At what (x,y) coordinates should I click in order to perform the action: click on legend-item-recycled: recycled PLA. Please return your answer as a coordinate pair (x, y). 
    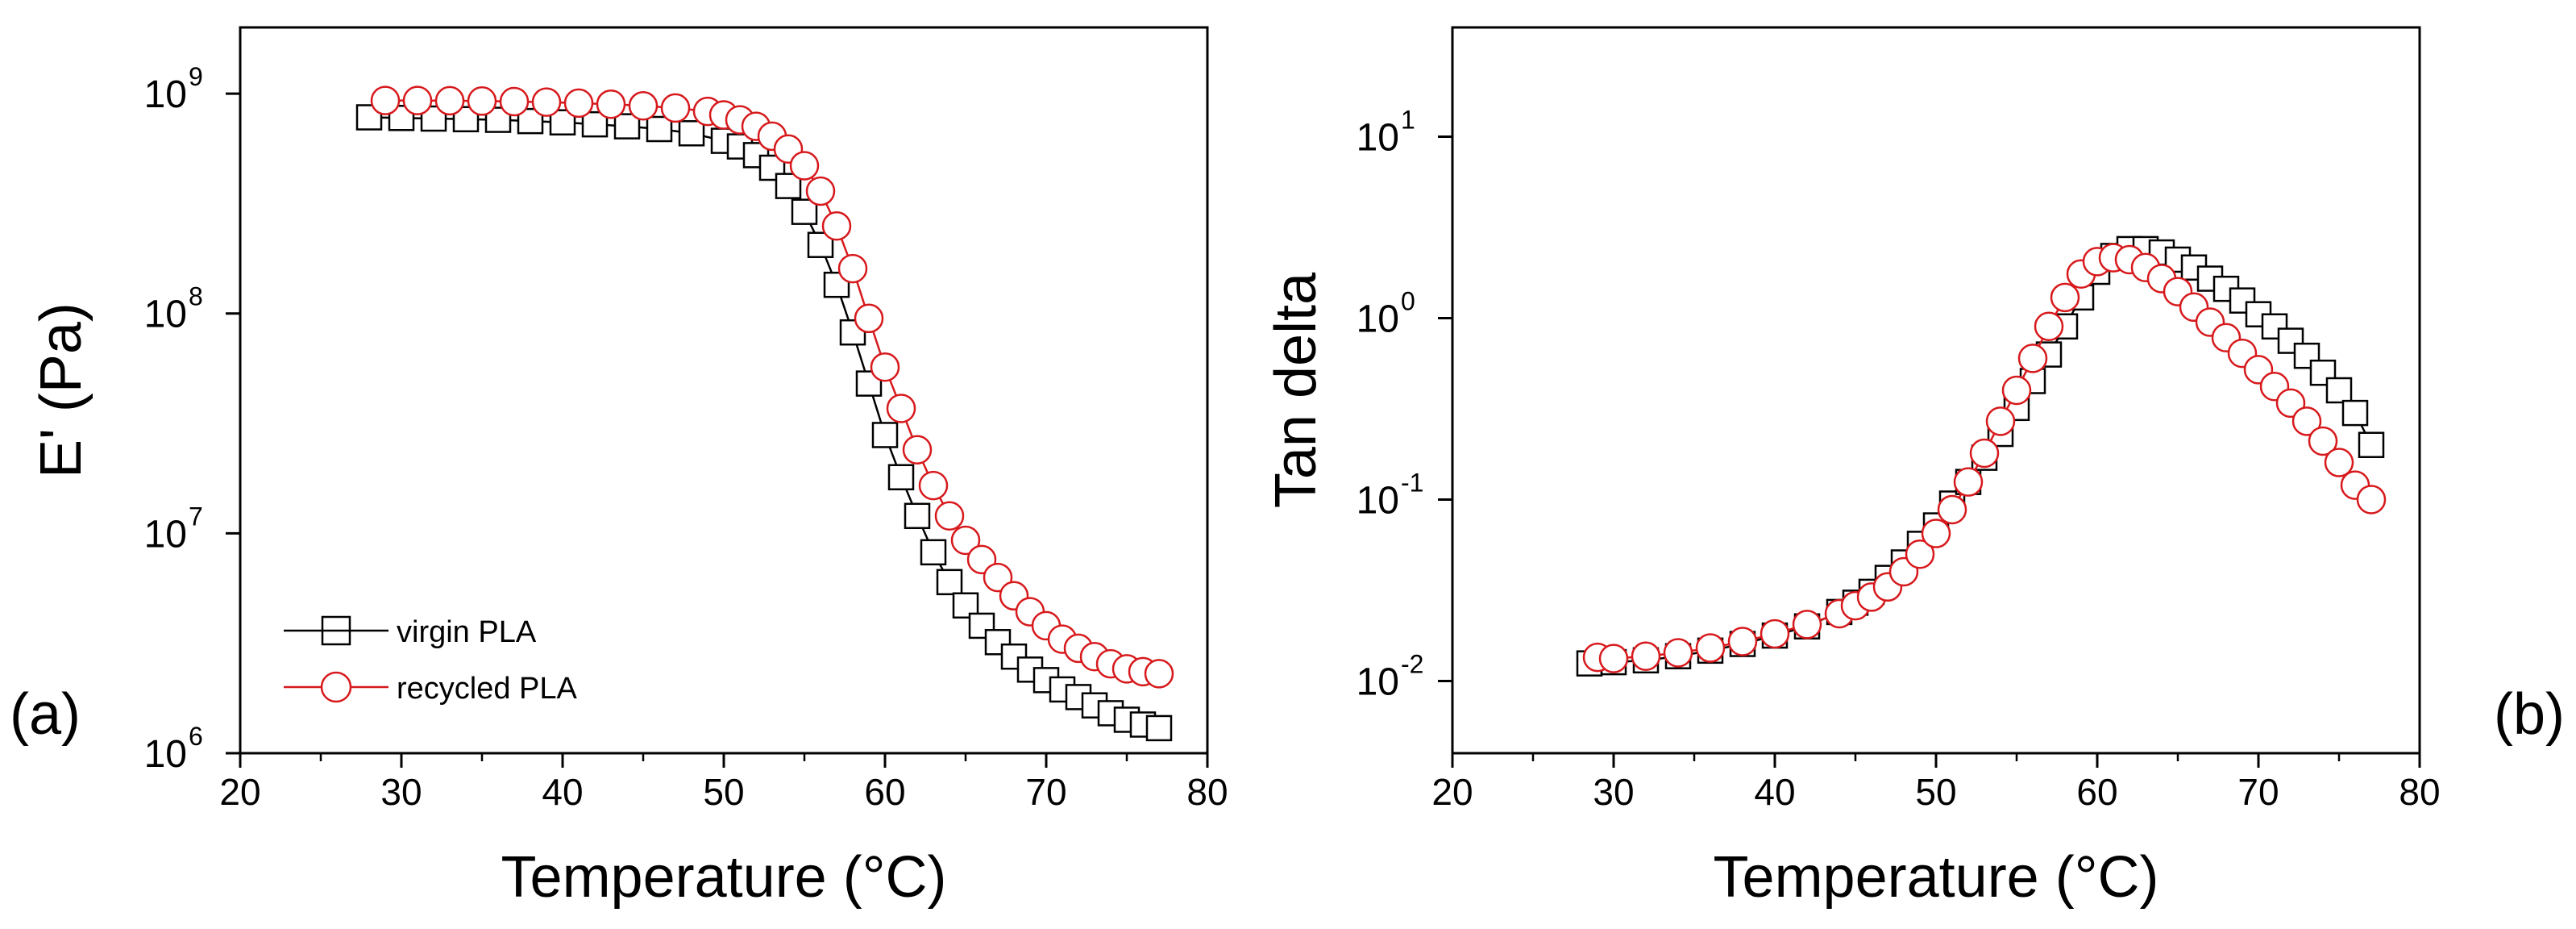
    Looking at the image, I should click on (431, 688).